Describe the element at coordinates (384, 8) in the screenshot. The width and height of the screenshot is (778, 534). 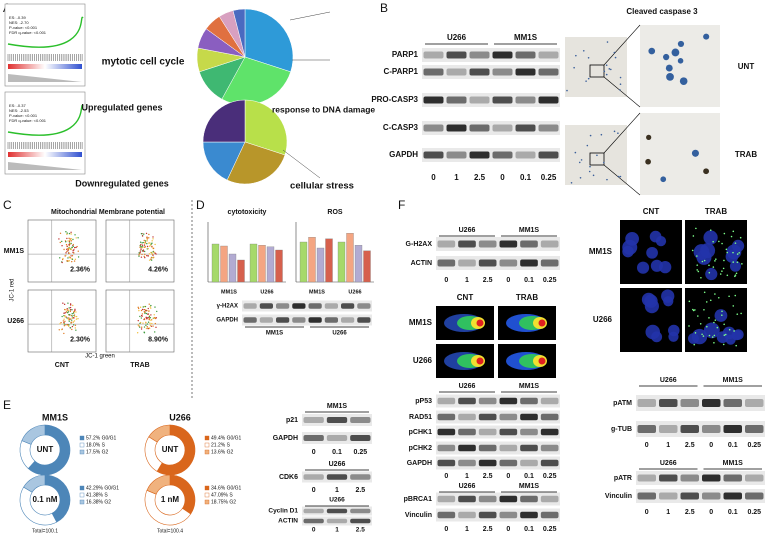
I see `label: B` at that location.